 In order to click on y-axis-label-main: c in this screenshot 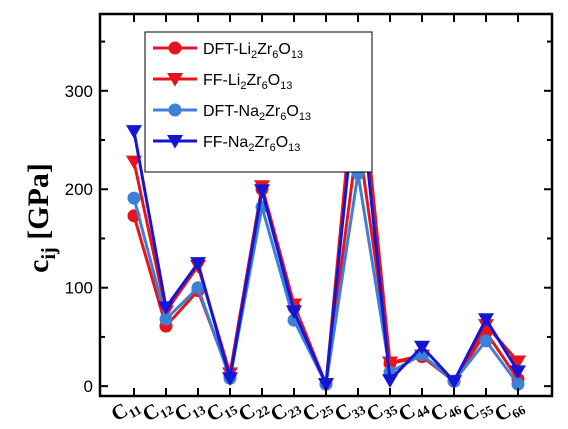, I will do `click(38, 266)`.